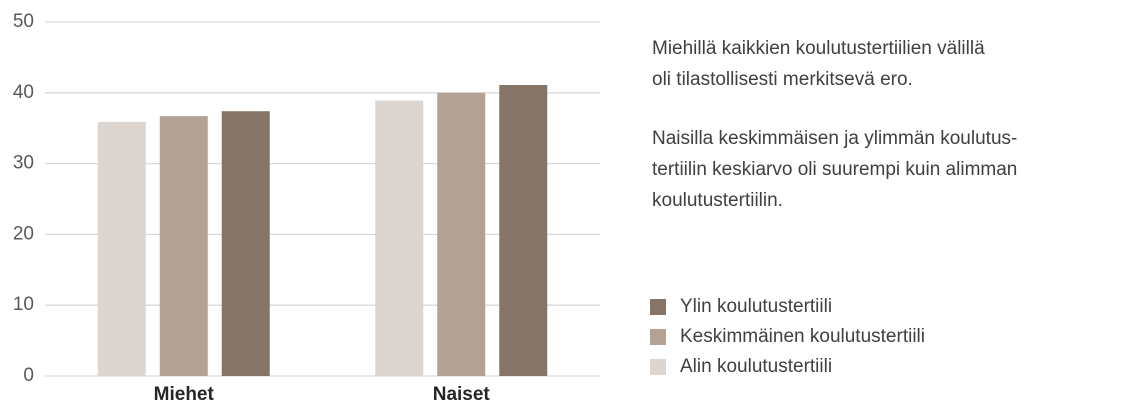 Image resolution: width=1121 pixels, height=406 pixels. Describe the element at coordinates (756, 366) in the screenshot. I see `legend-label: Alin koulutustertiili` at that location.